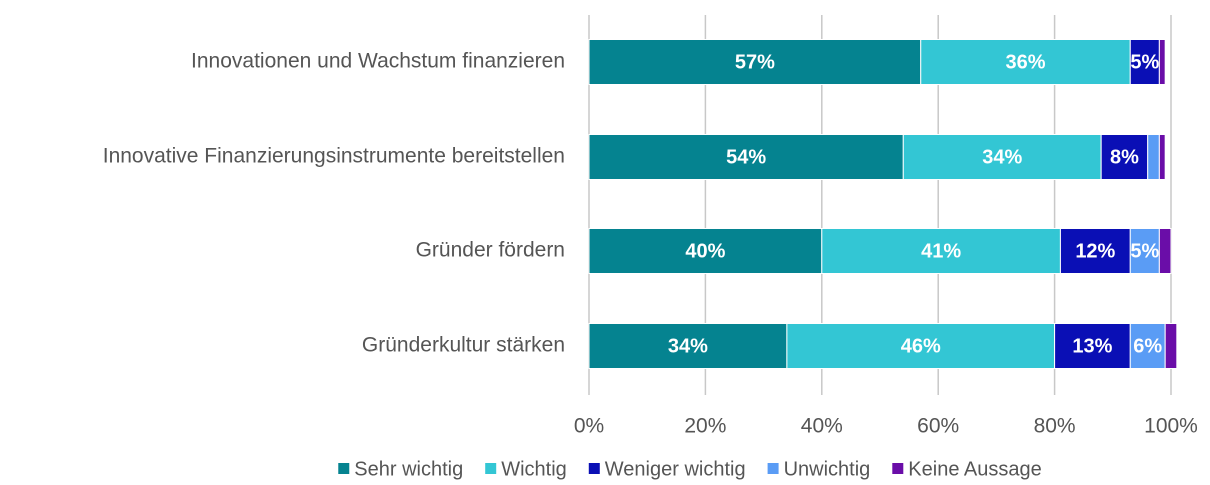 The height and width of the screenshot is (485, 1210). I want to click on data-label: 46%, so click(921, 346).